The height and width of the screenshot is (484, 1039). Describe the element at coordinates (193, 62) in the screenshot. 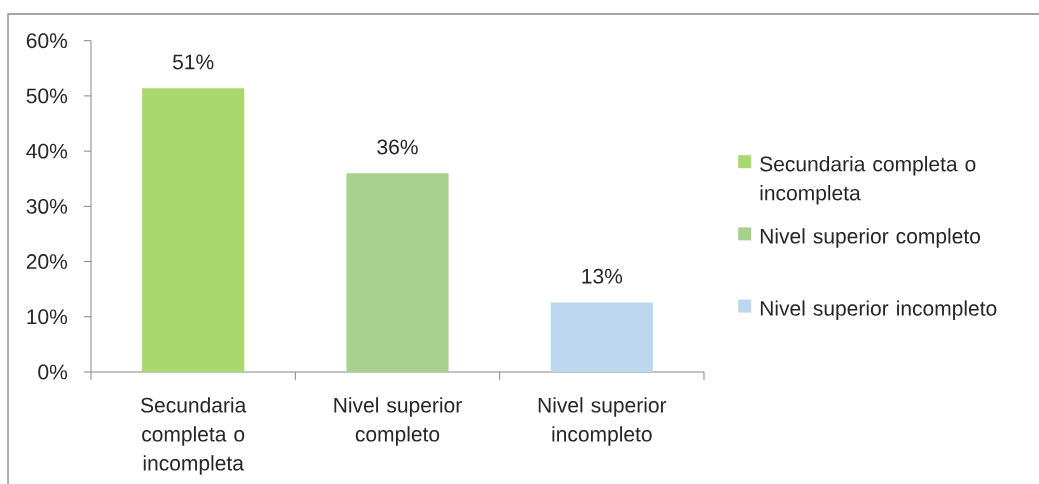

I see `data-label: 51%` at that location.